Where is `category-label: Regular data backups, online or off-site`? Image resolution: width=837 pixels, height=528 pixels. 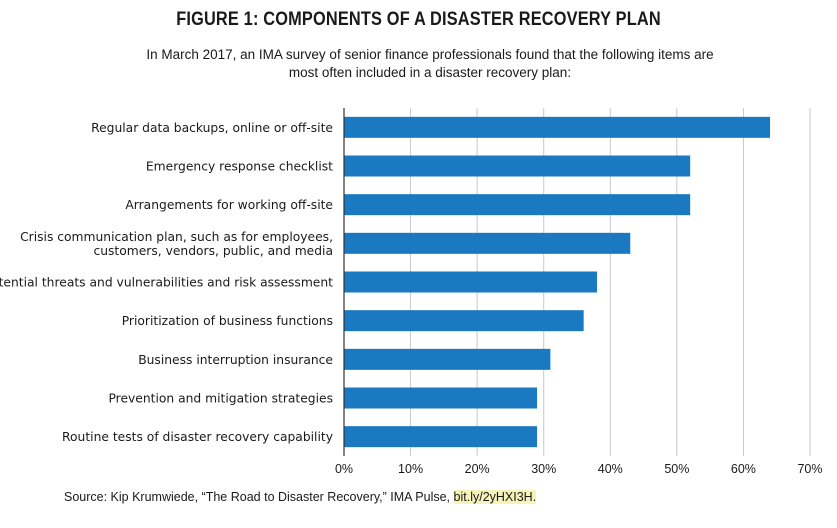
category-label: Regular data backups, online or off-site is located at coordinates (212, 128).